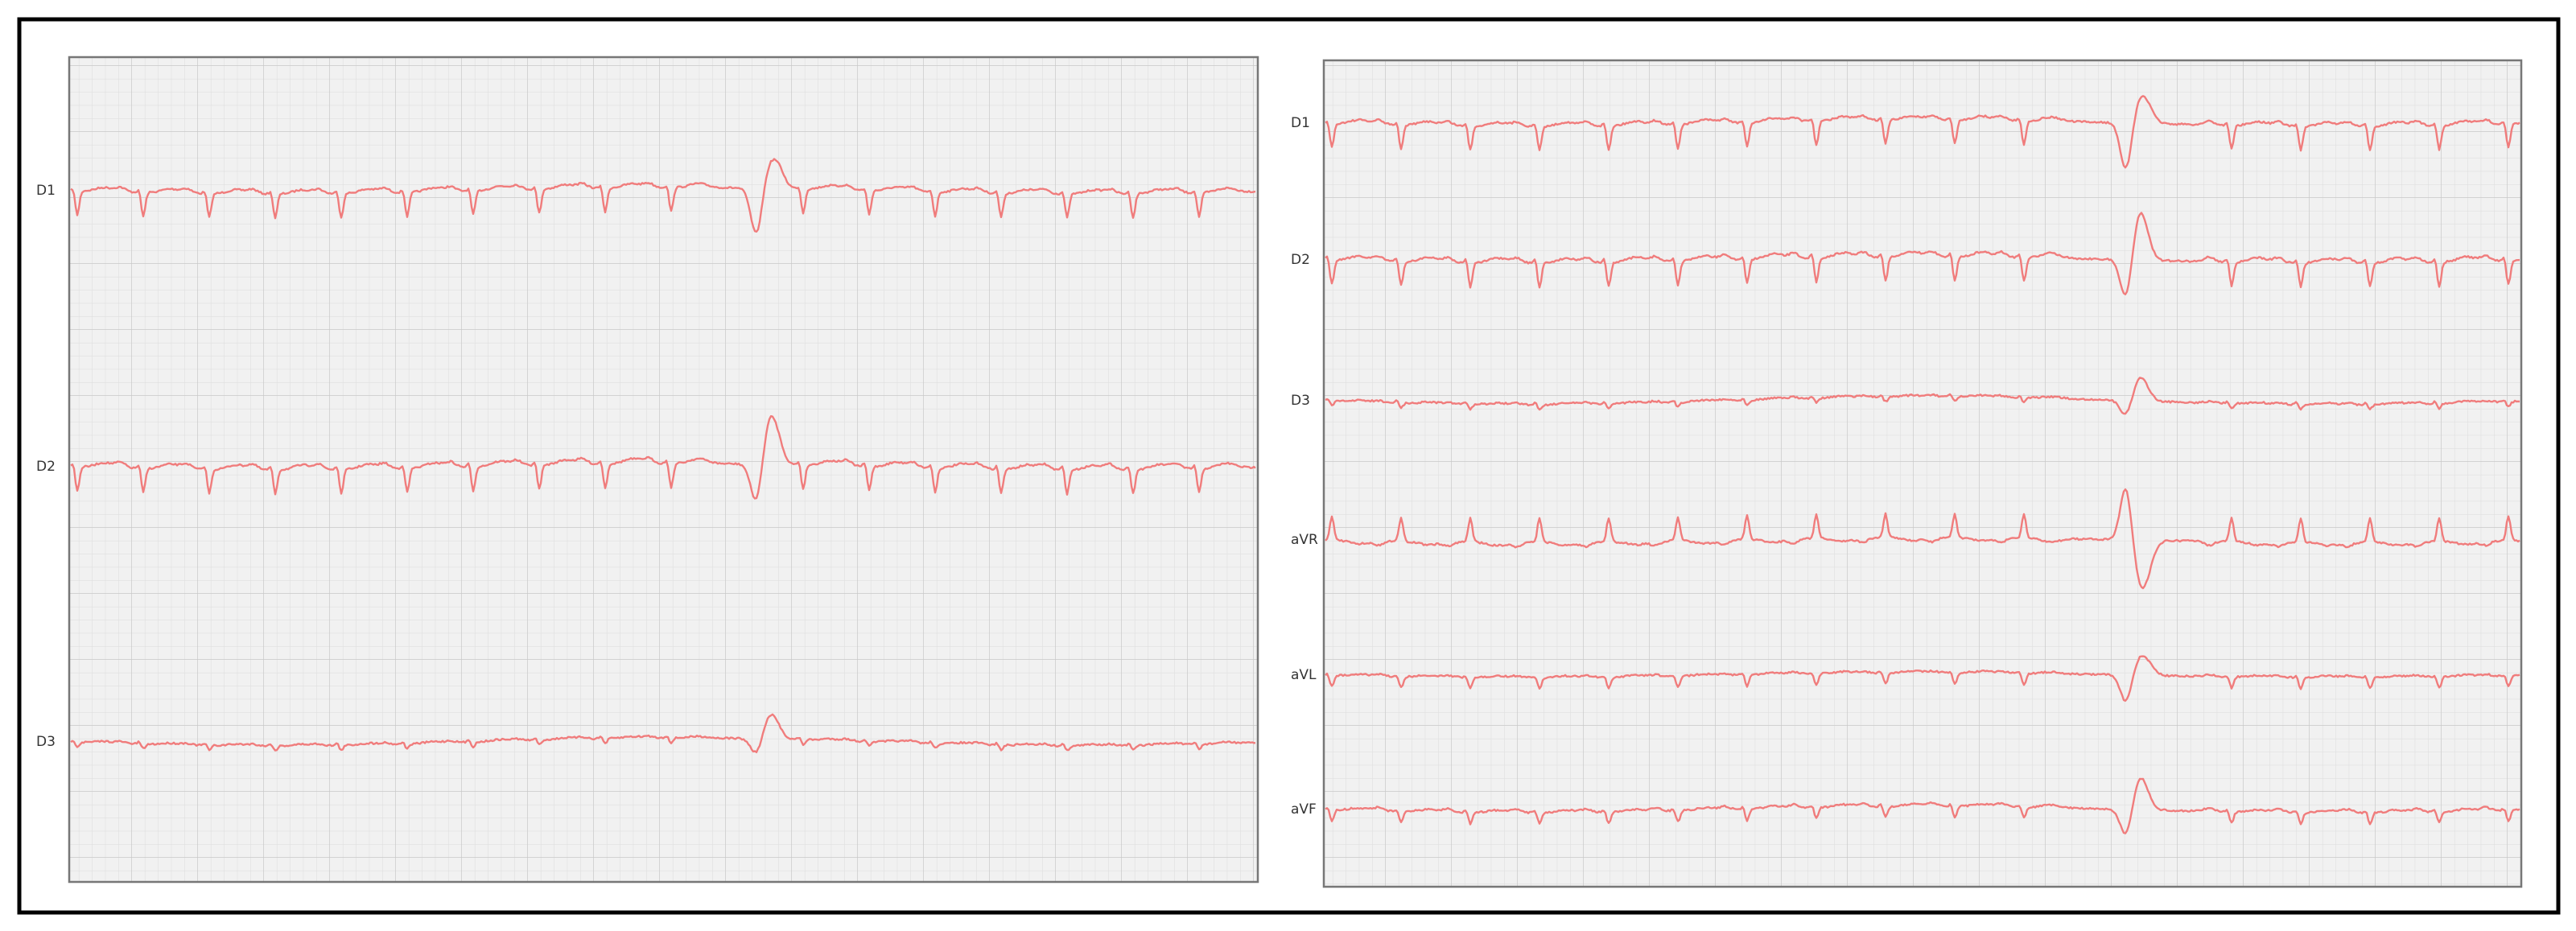  Describe the element at coordinates (1304, 540) in the screenshot. I see `lead-label: aVR` at that location.